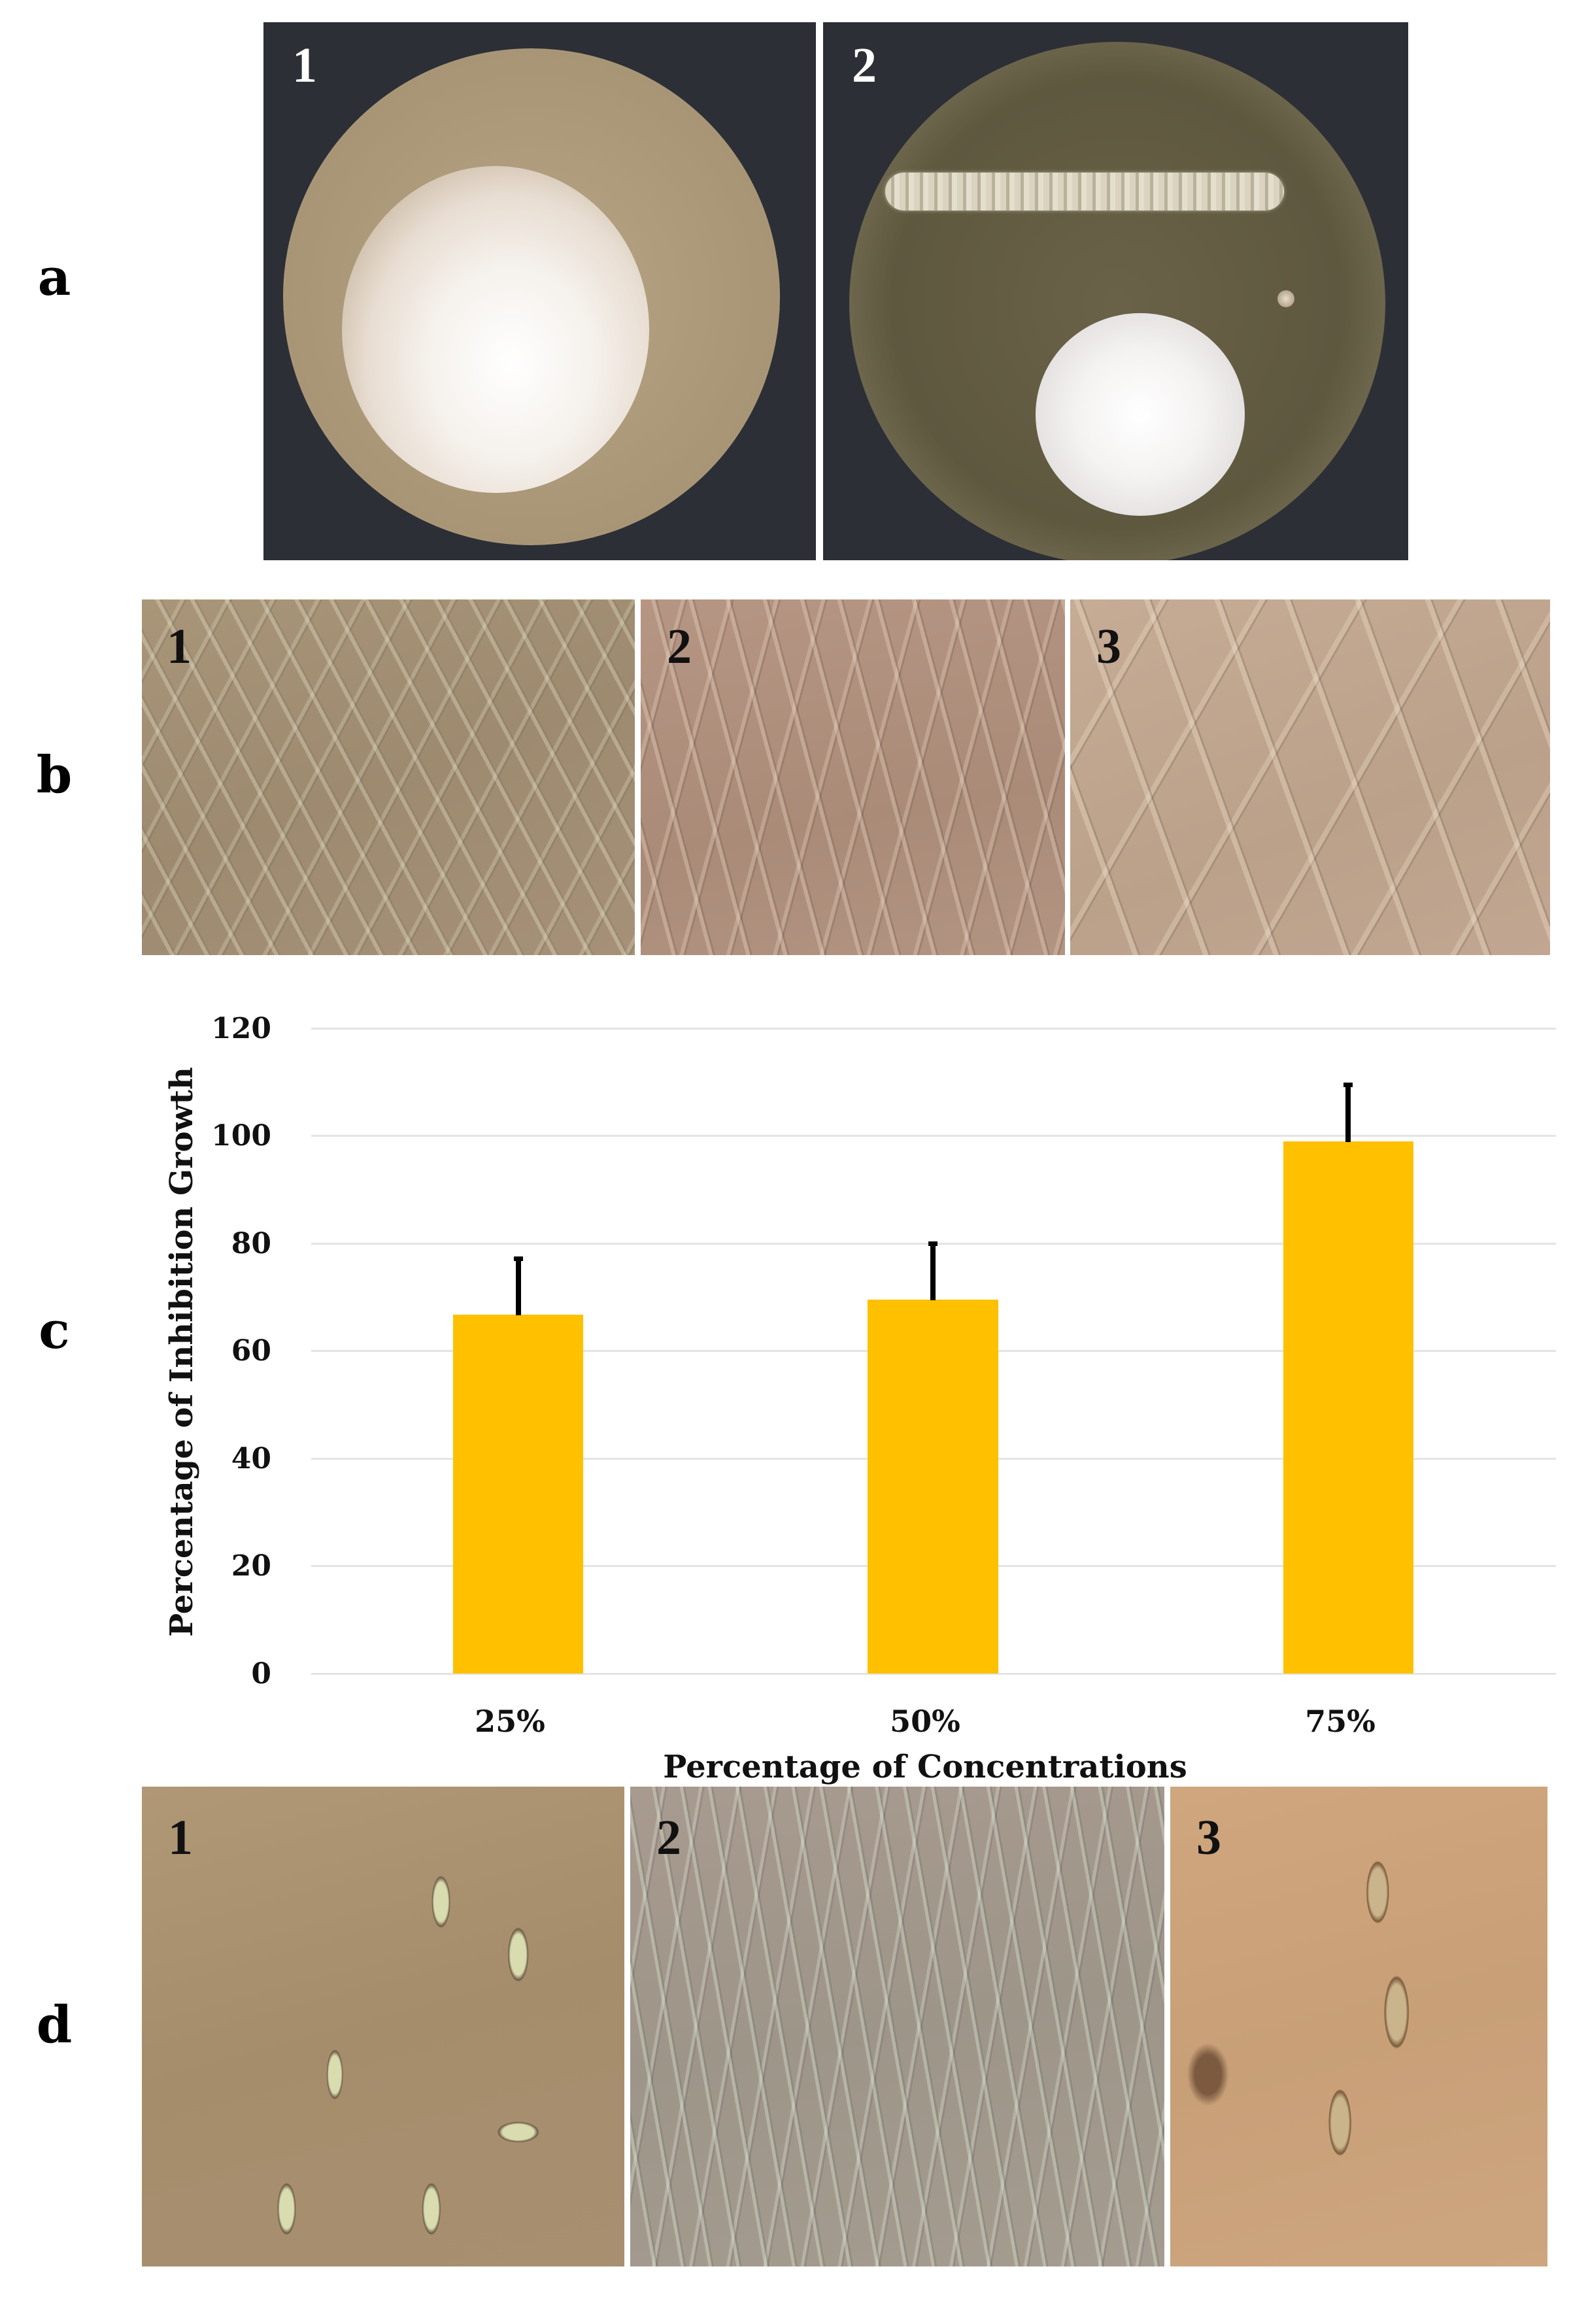  What do you see at coordinates (241, 1136) in the screenshot?
I see `y-tick-label: 100` at bounding box center [241, 1136].